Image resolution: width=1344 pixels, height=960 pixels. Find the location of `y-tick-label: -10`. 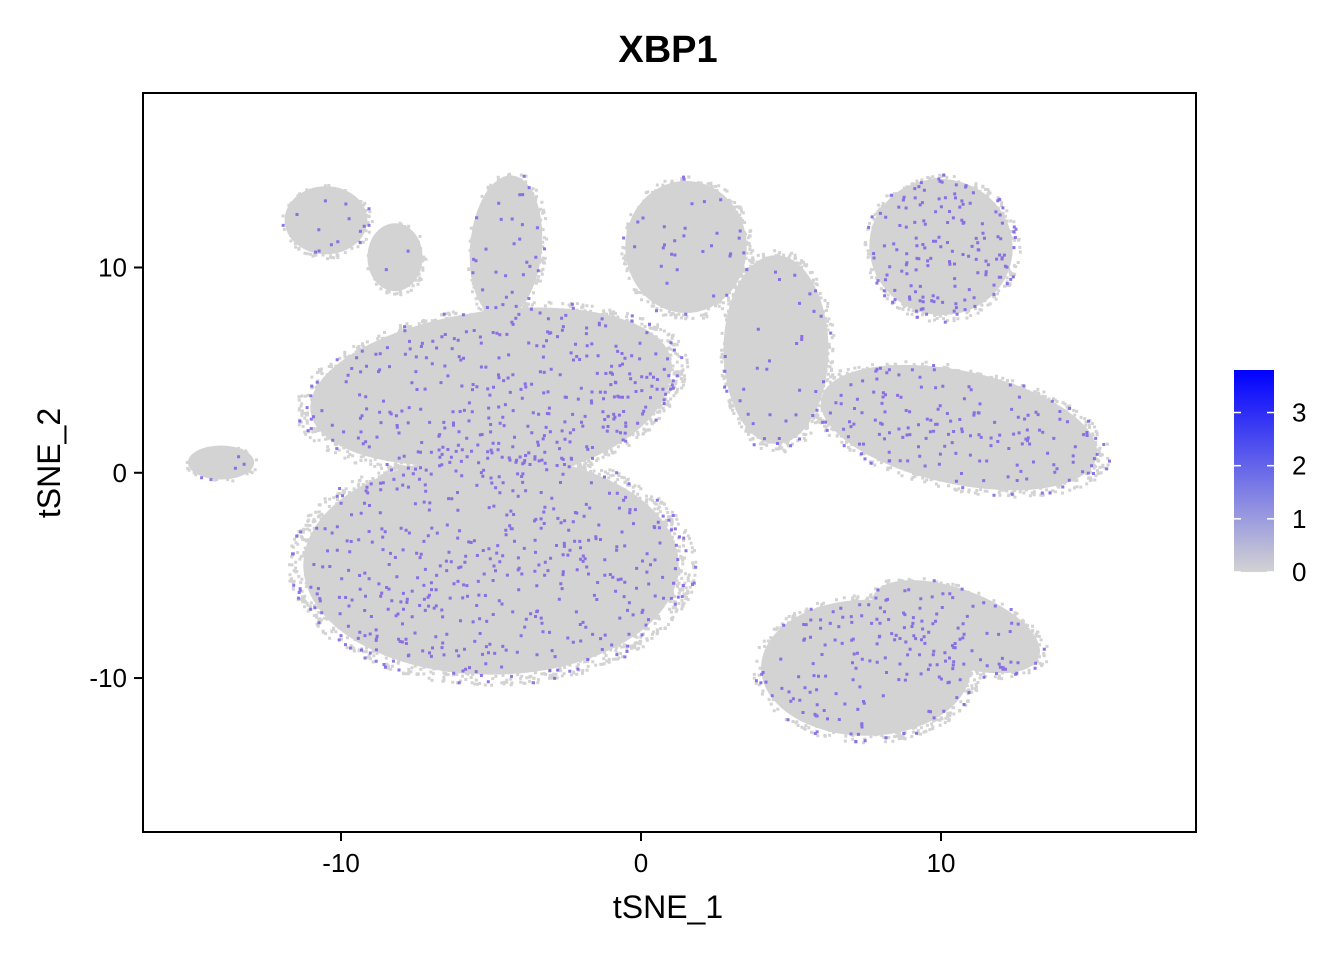

y-tick-label: -10 is located at coordinates (108, 678).